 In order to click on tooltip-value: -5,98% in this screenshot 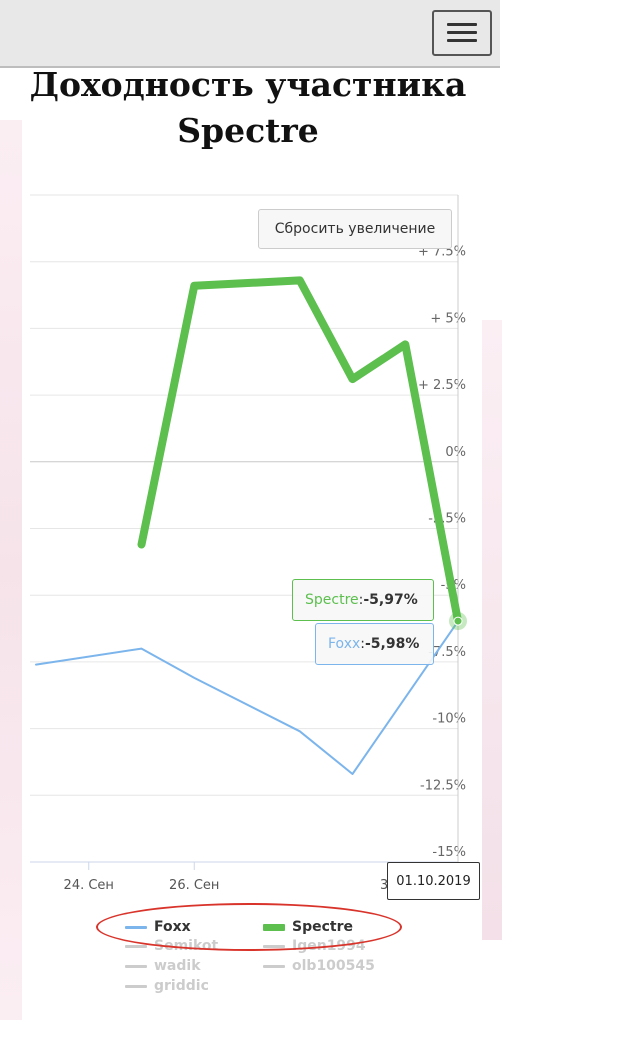, I will do `click(392, 644)`.